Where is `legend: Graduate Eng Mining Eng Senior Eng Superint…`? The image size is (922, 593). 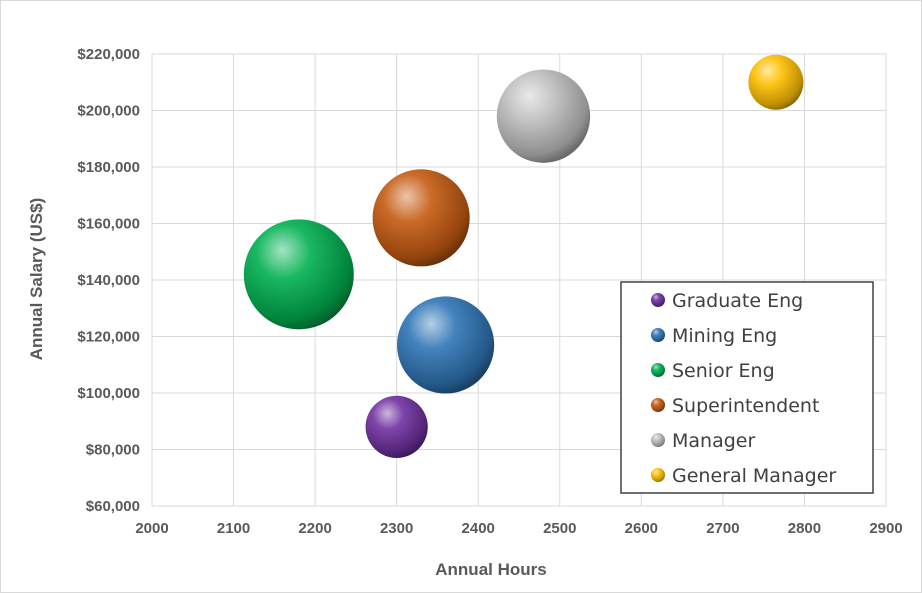 legend: Graduate Eng Mining Eng Senior Eng Superint… is located at coordinates (747, 387).